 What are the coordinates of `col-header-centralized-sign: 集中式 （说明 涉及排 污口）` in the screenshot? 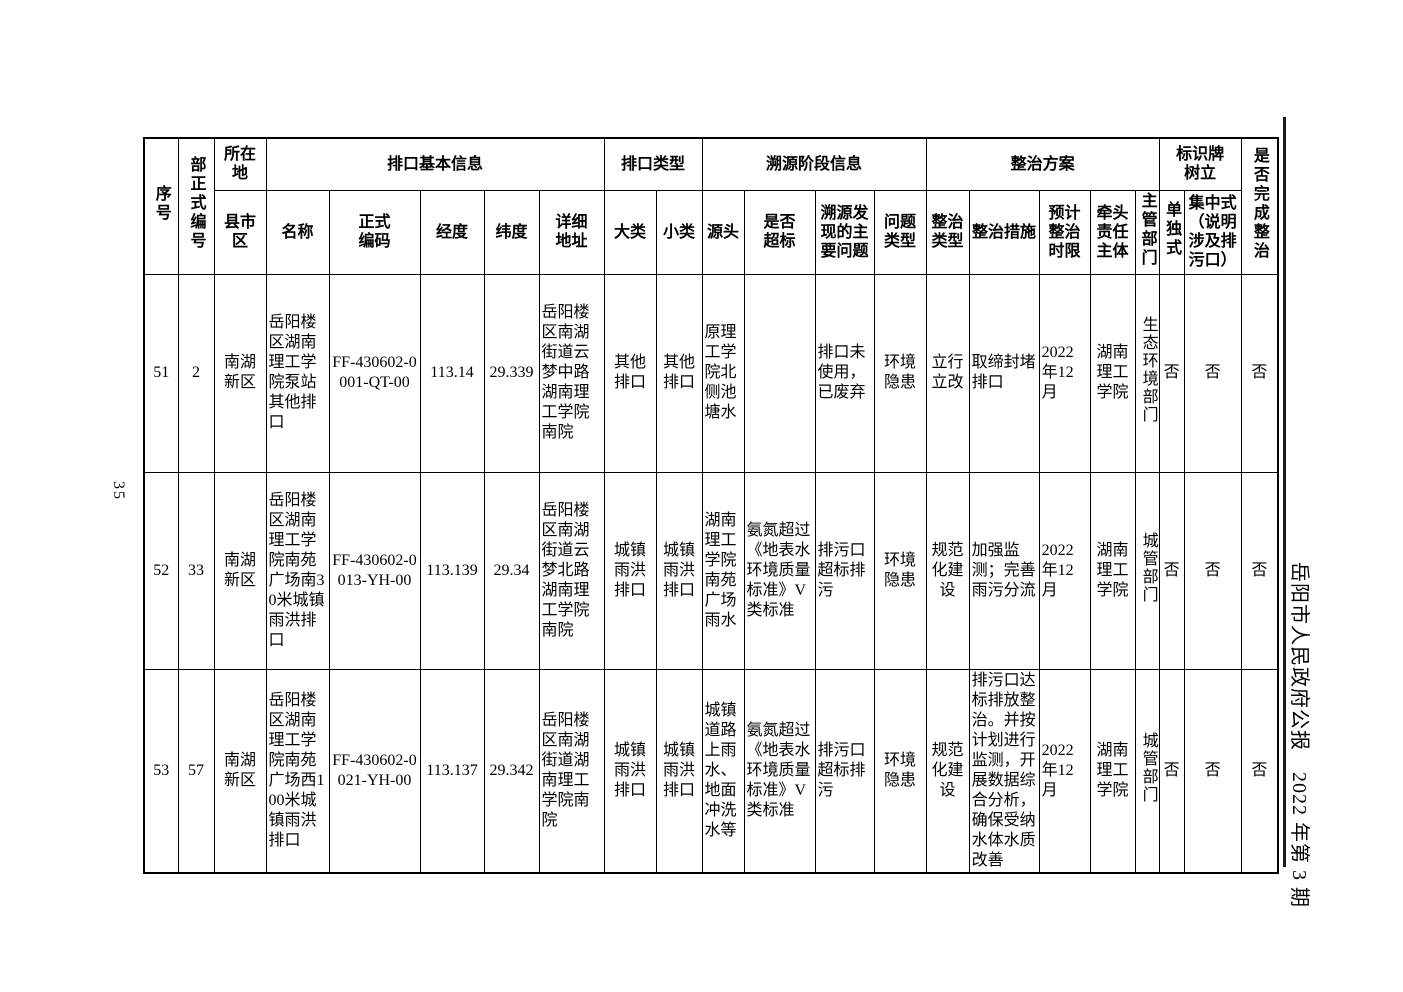 It's located at (1212, 232).